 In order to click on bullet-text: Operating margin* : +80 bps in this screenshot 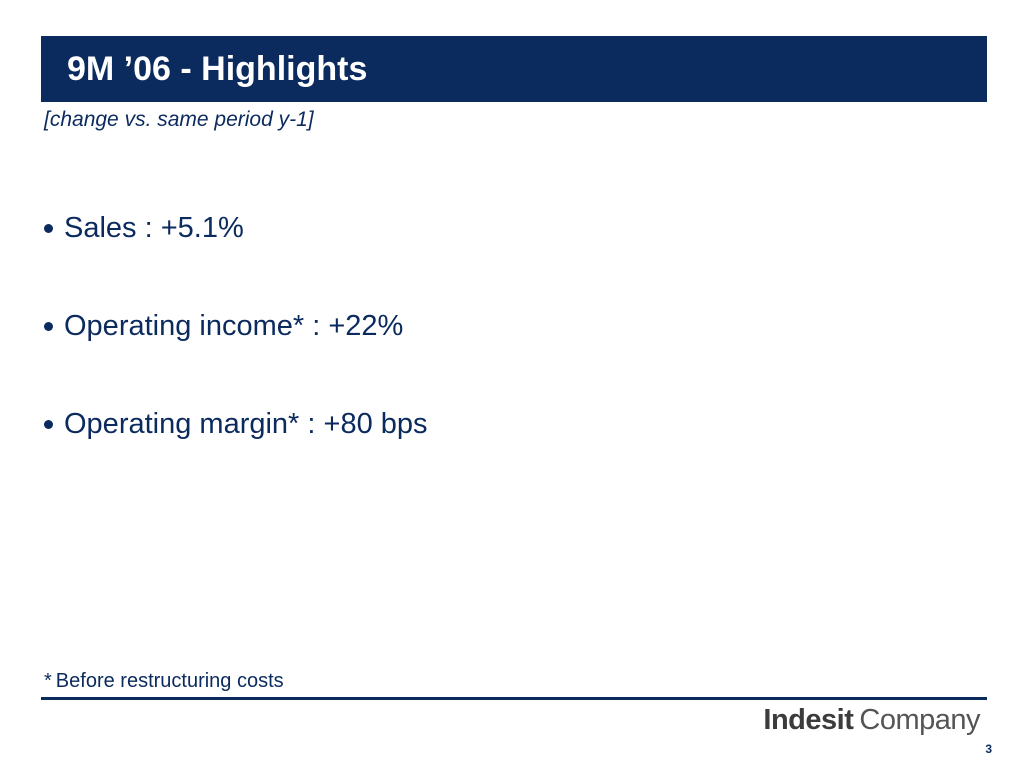, I will do `click(246, 424)`.